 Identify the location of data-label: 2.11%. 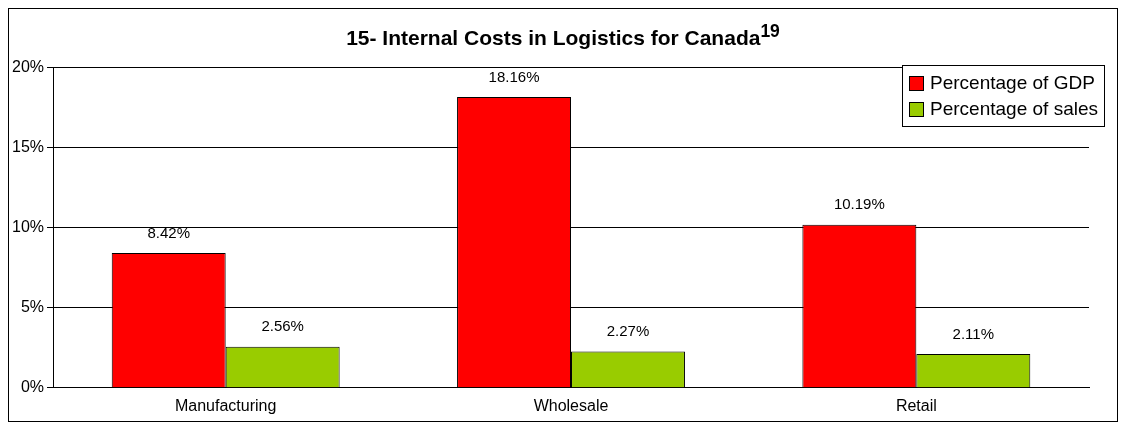
(973, 333).